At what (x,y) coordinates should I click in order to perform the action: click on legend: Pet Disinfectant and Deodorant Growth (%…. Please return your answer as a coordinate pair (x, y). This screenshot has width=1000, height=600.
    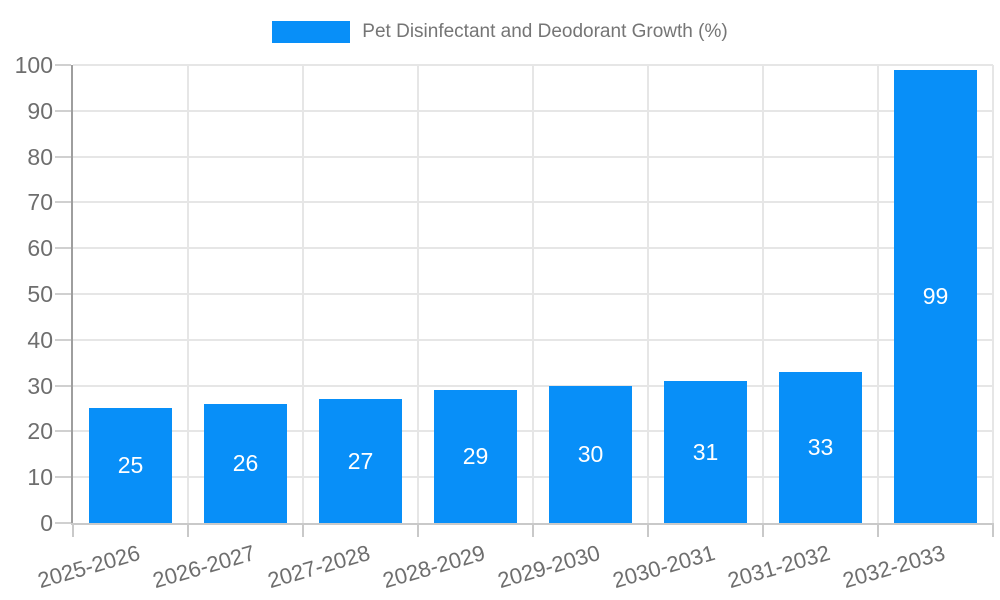
    Looking at the image, I should click on (500, 32).